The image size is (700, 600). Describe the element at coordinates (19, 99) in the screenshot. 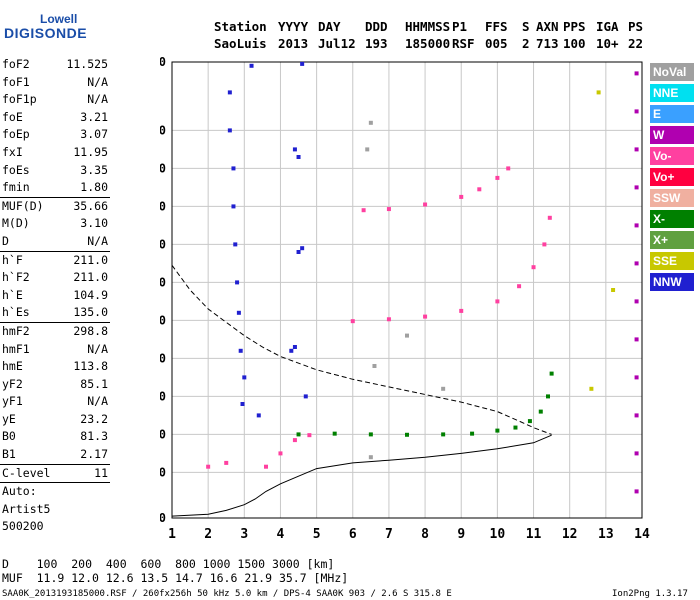

I see `param-label: foF1p` at that location.